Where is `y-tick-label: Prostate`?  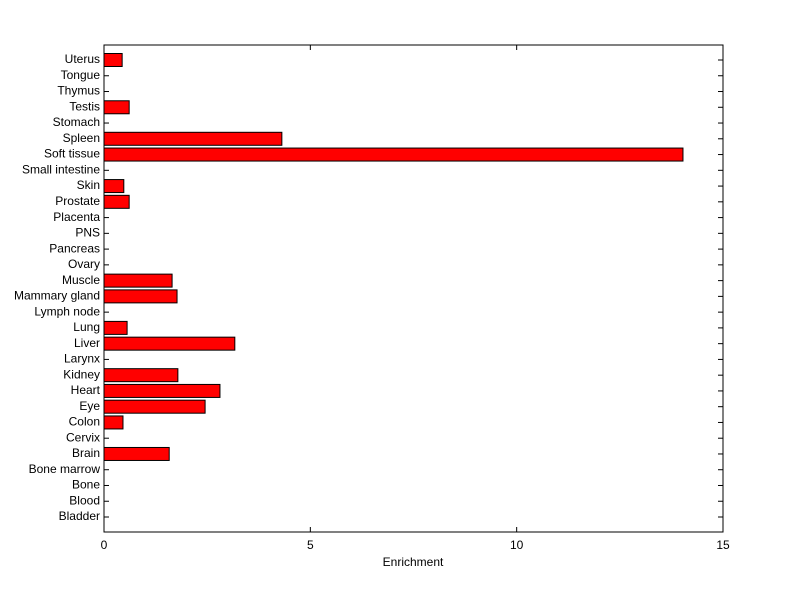
y-tick-label: Prostate is located at coordinates (77, 201).